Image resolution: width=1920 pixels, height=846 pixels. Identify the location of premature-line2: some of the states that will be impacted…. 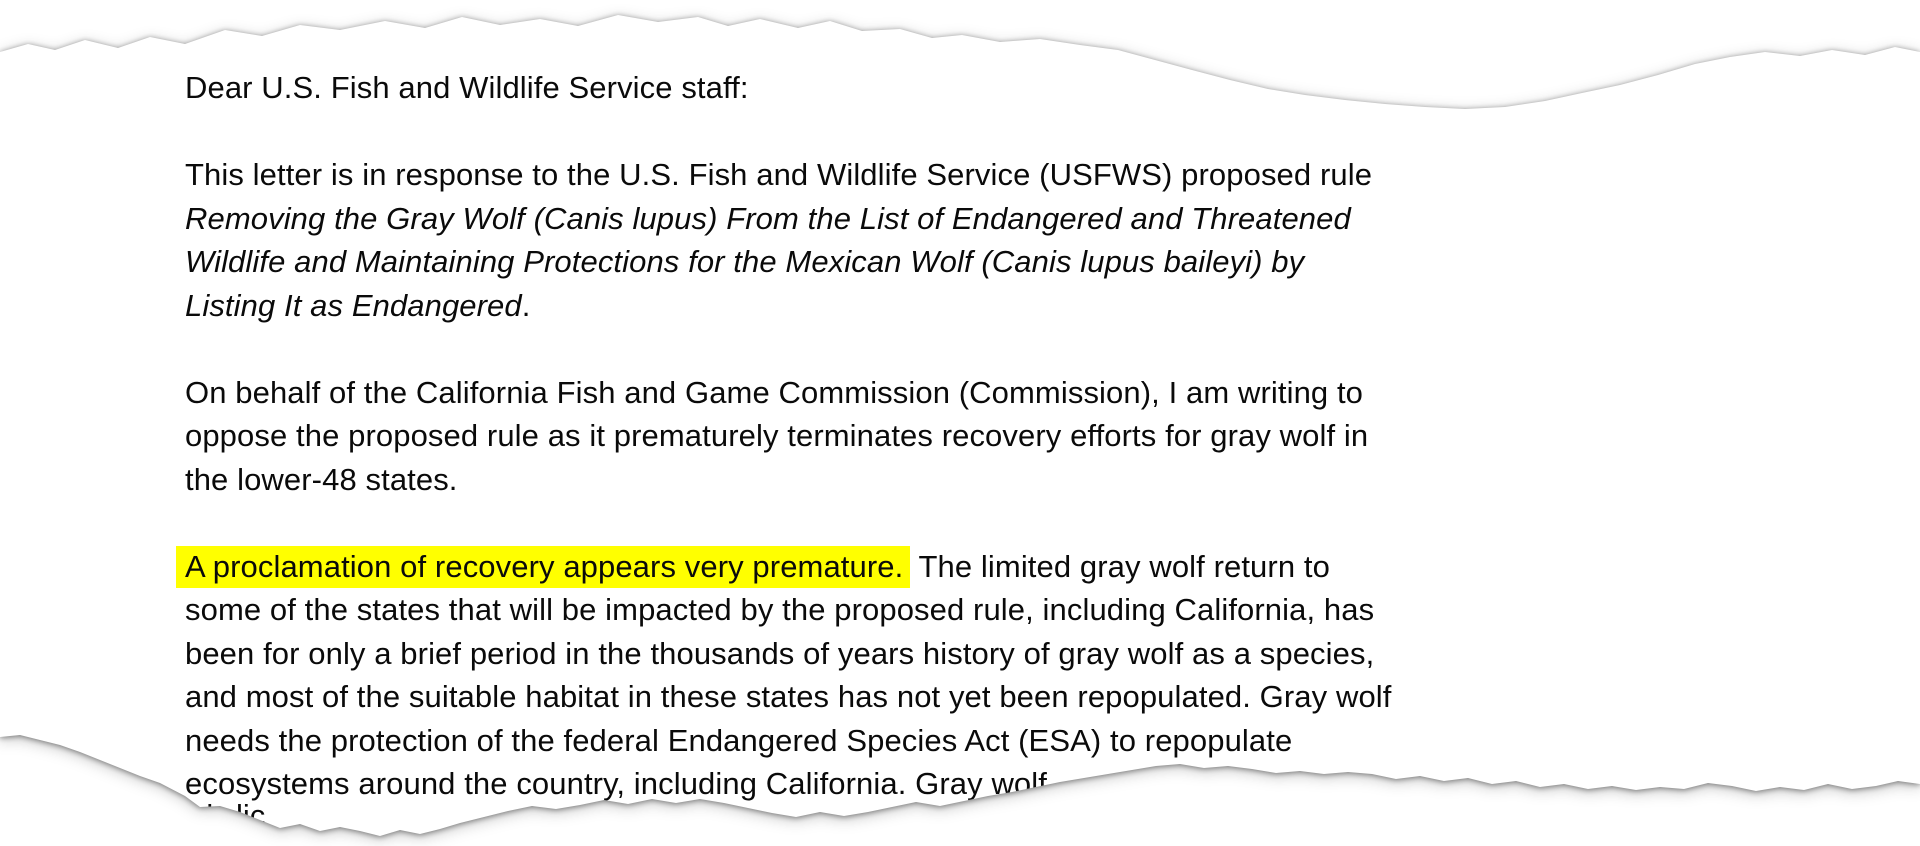
(780, 609).